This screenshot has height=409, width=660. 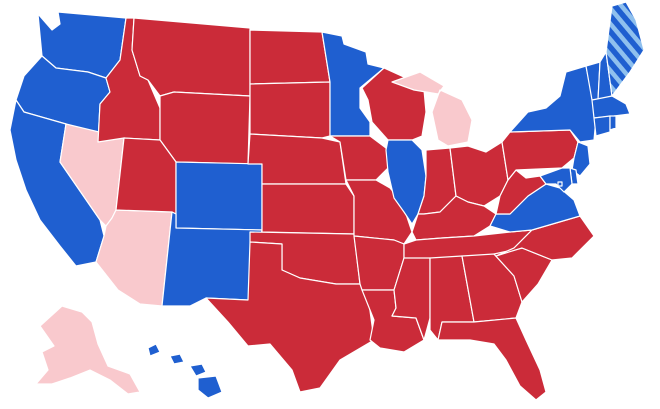 What do you see at coordinates (308, 209) in the screenshot?
I see `state-kansas` at bounding box center [308, 209].